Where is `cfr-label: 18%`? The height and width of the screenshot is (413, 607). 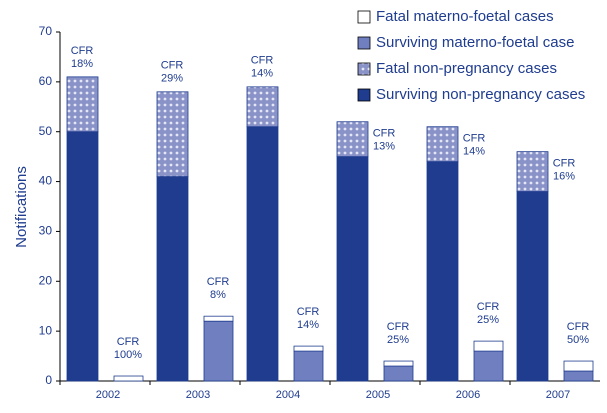 cfr-label: 18% is located at coordinates (82, 64).